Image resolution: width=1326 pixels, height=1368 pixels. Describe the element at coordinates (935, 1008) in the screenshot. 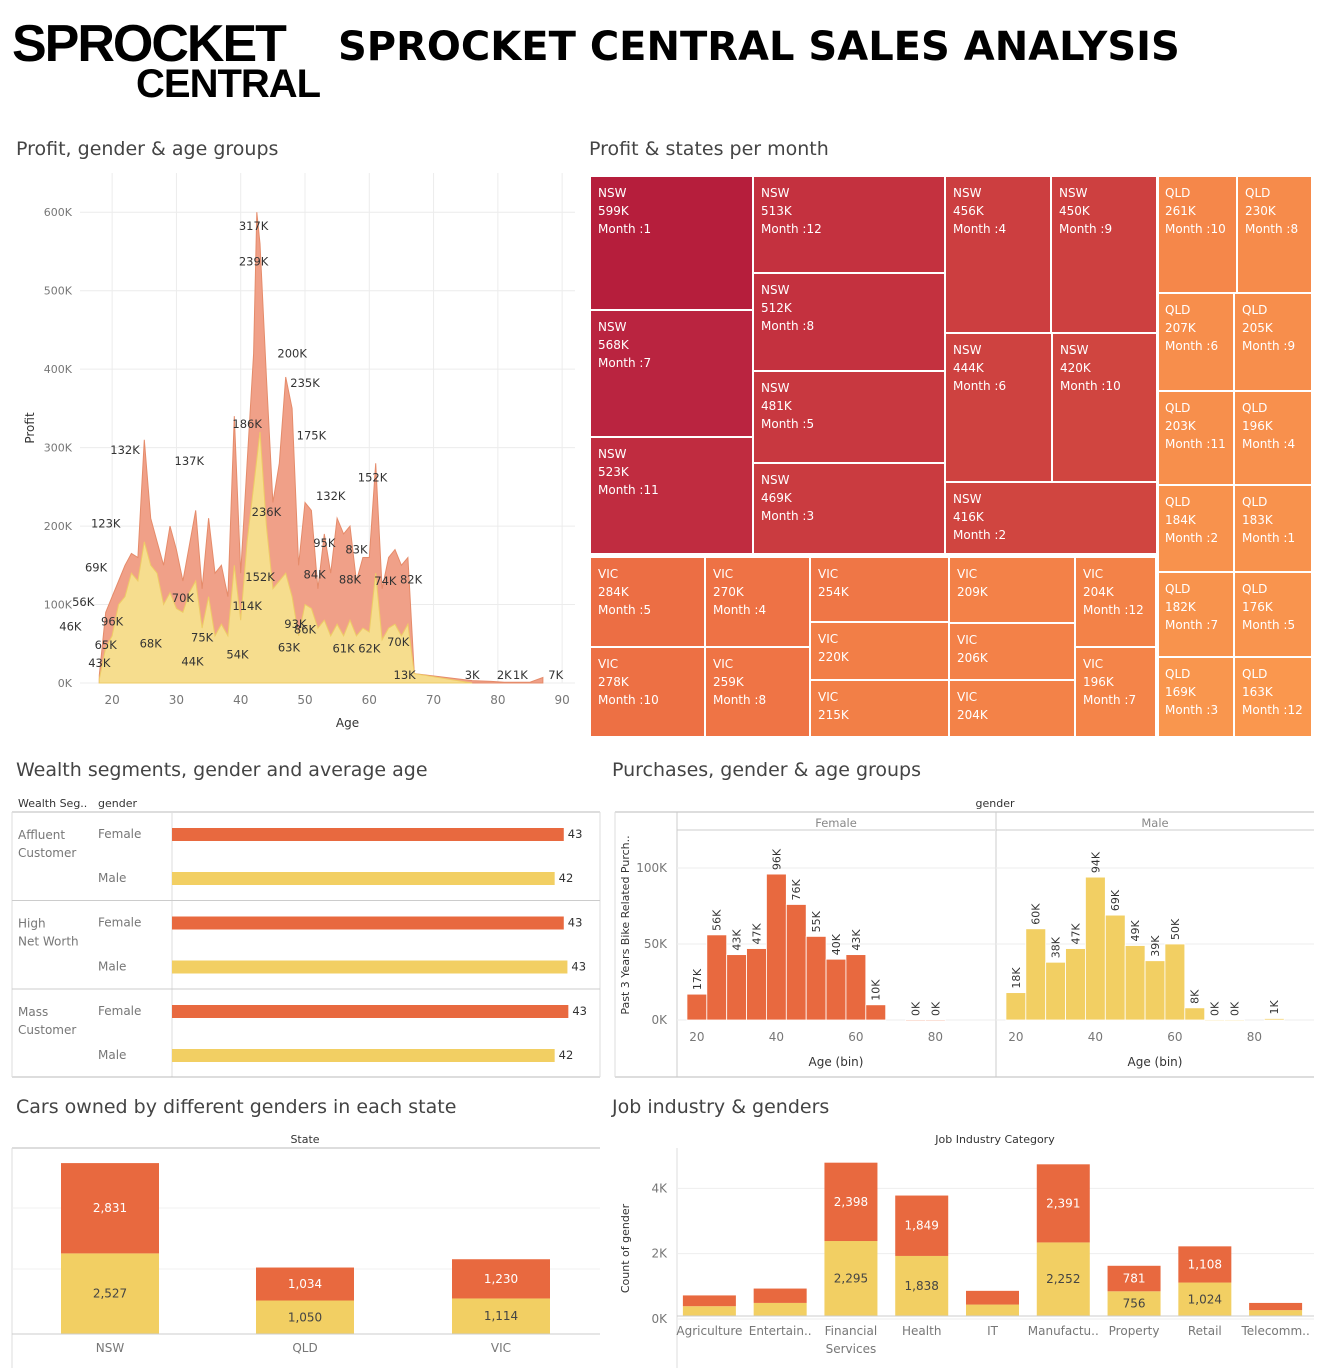

I see `bar-value-label: 0K` at that location.